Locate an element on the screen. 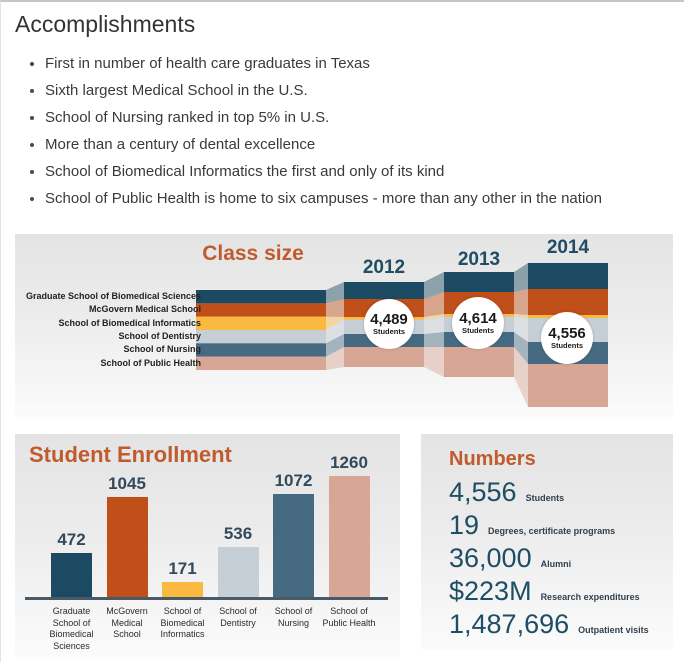 Image resolution: width=684 pixels, height=662 pixels. x-axis-label: School of Biomedical Informatics is located at coordinates (182, 622).